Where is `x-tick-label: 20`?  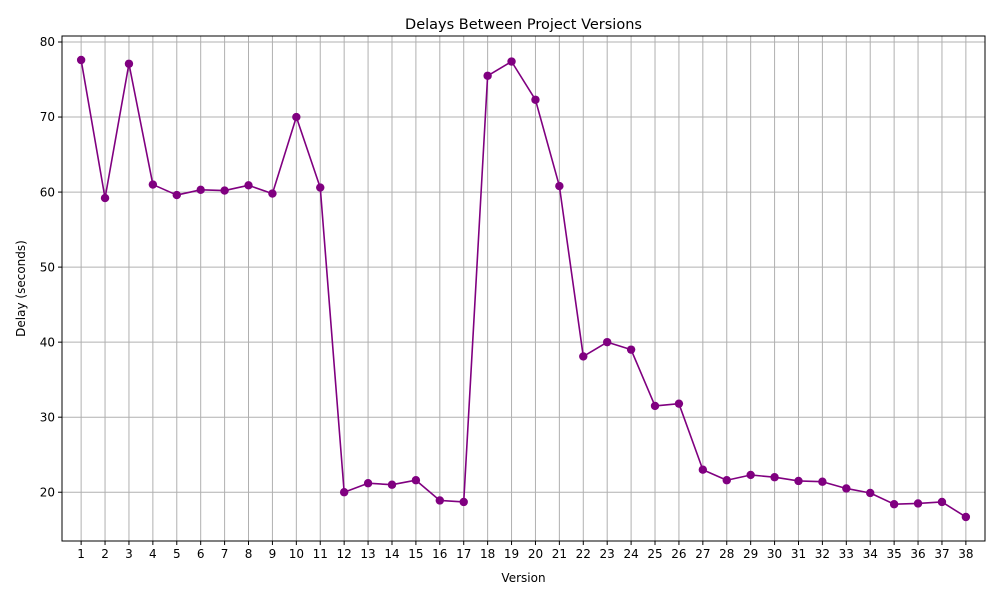 x-tick-label: 20 is located at coordinates (535, 554).